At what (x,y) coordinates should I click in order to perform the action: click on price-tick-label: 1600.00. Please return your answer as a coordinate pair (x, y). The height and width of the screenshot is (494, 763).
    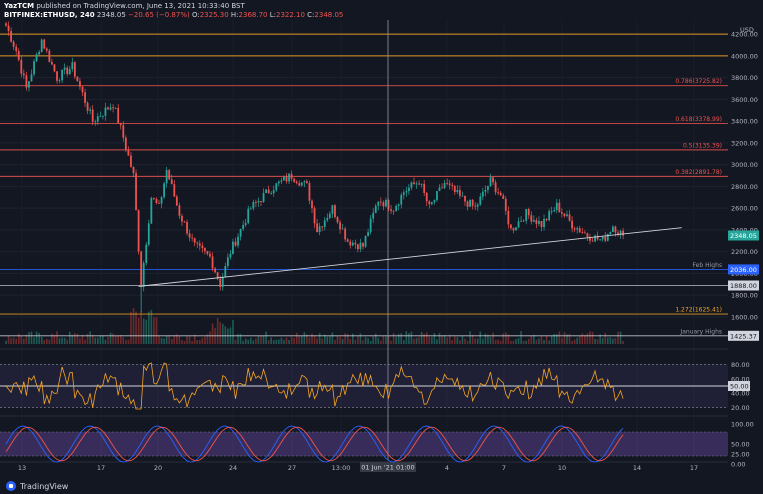
    Looking at the image, I should click on (744, 317).